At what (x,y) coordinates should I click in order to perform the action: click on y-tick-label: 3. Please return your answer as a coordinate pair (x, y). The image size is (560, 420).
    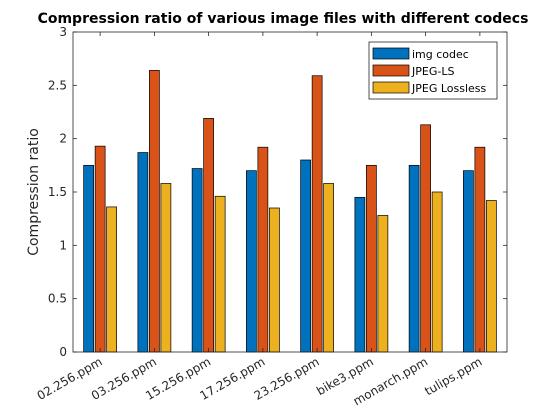
    Looking at the image, I should click on (63, 32).